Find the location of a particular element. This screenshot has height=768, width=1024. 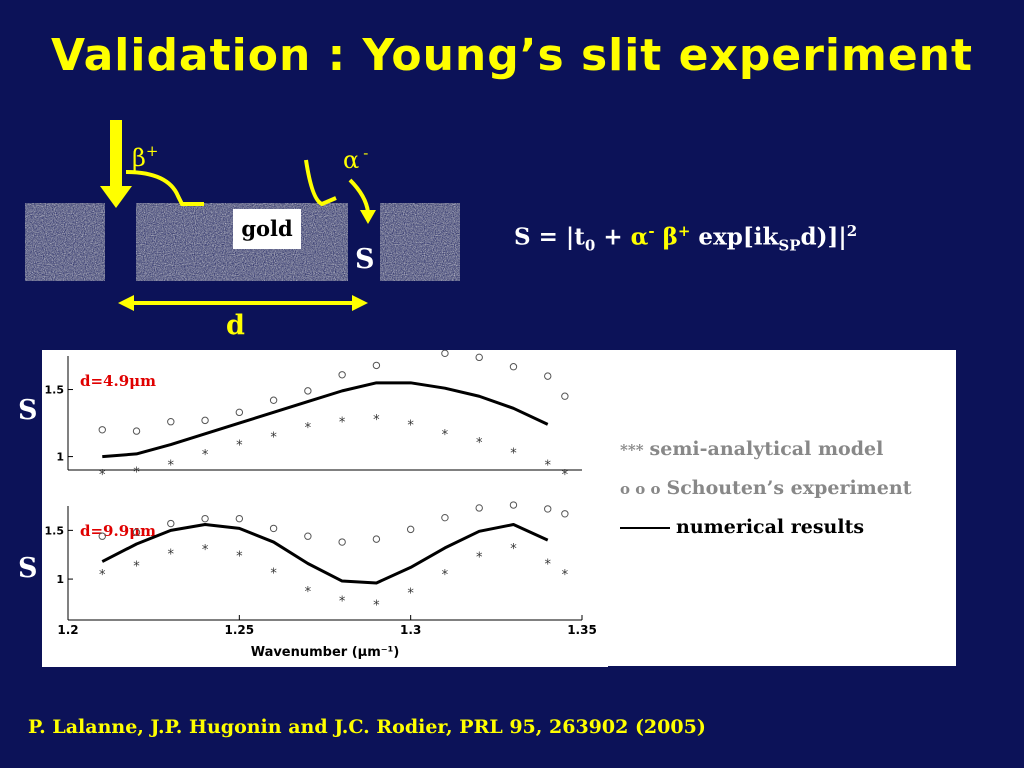

x-tick-label: 1.3 is located at coordinates (410, 630).